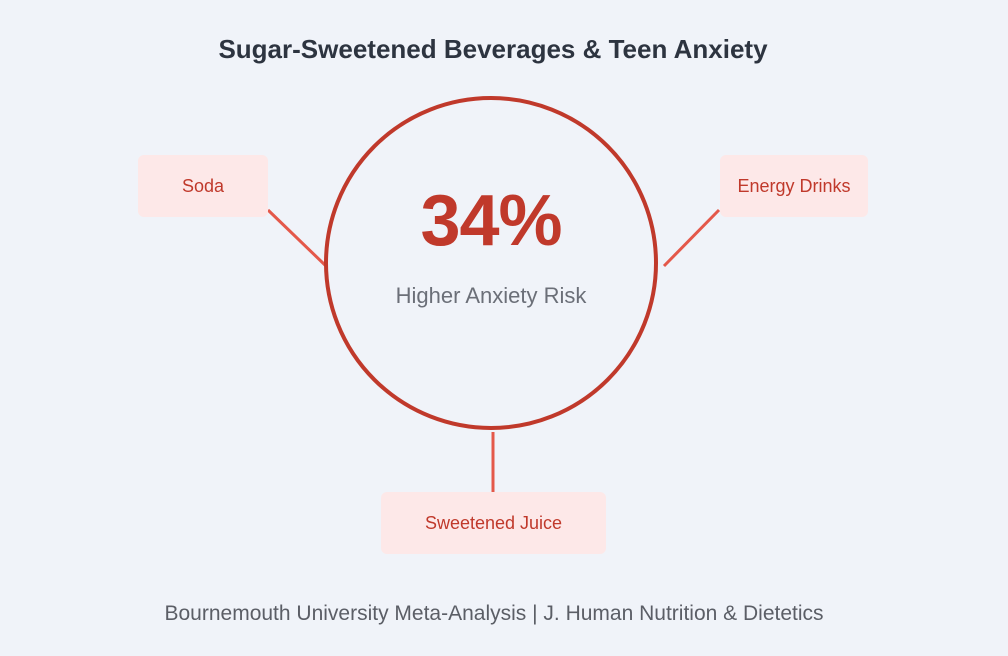 The width and height of the screenshot is (1008, 656). I want to click on stat-value: 34%, so click(491, 221).